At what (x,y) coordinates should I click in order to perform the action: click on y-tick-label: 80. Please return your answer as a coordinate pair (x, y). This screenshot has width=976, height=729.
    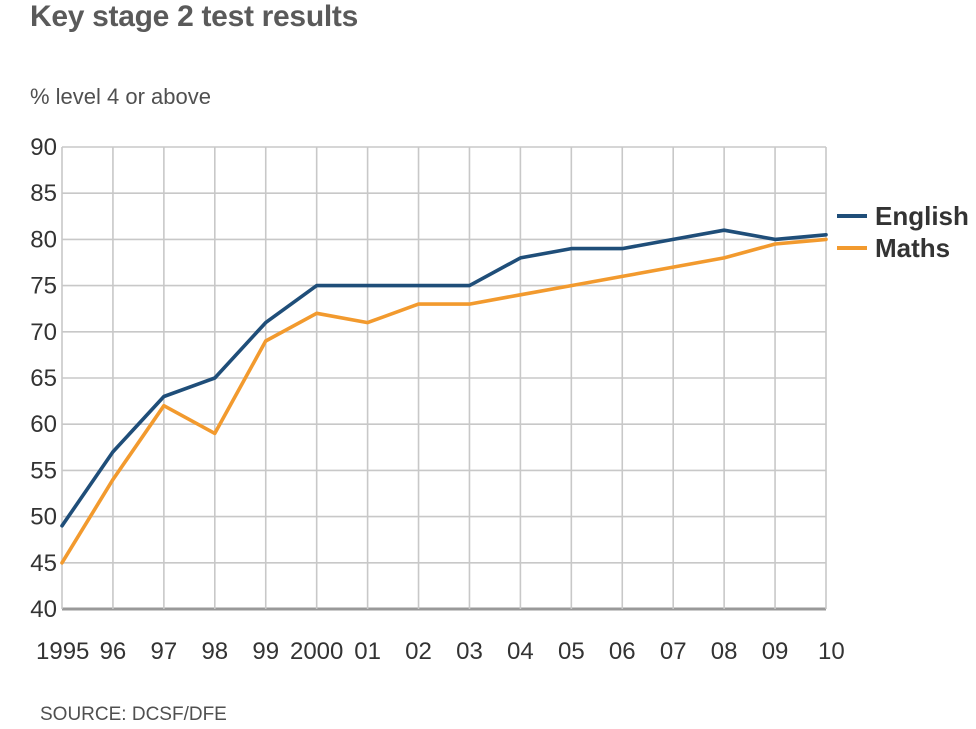
    Looking at the image, I should click on (43, 239).